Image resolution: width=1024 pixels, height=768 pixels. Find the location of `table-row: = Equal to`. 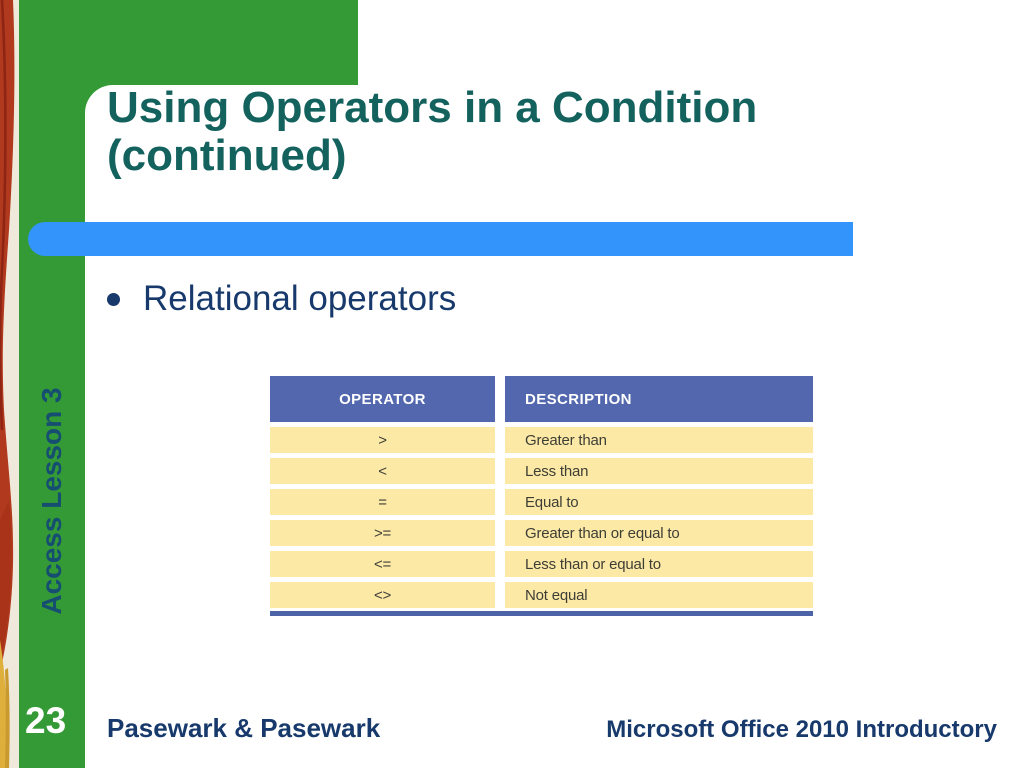

table-row: = Equal to is located at coordinates (541, 502).